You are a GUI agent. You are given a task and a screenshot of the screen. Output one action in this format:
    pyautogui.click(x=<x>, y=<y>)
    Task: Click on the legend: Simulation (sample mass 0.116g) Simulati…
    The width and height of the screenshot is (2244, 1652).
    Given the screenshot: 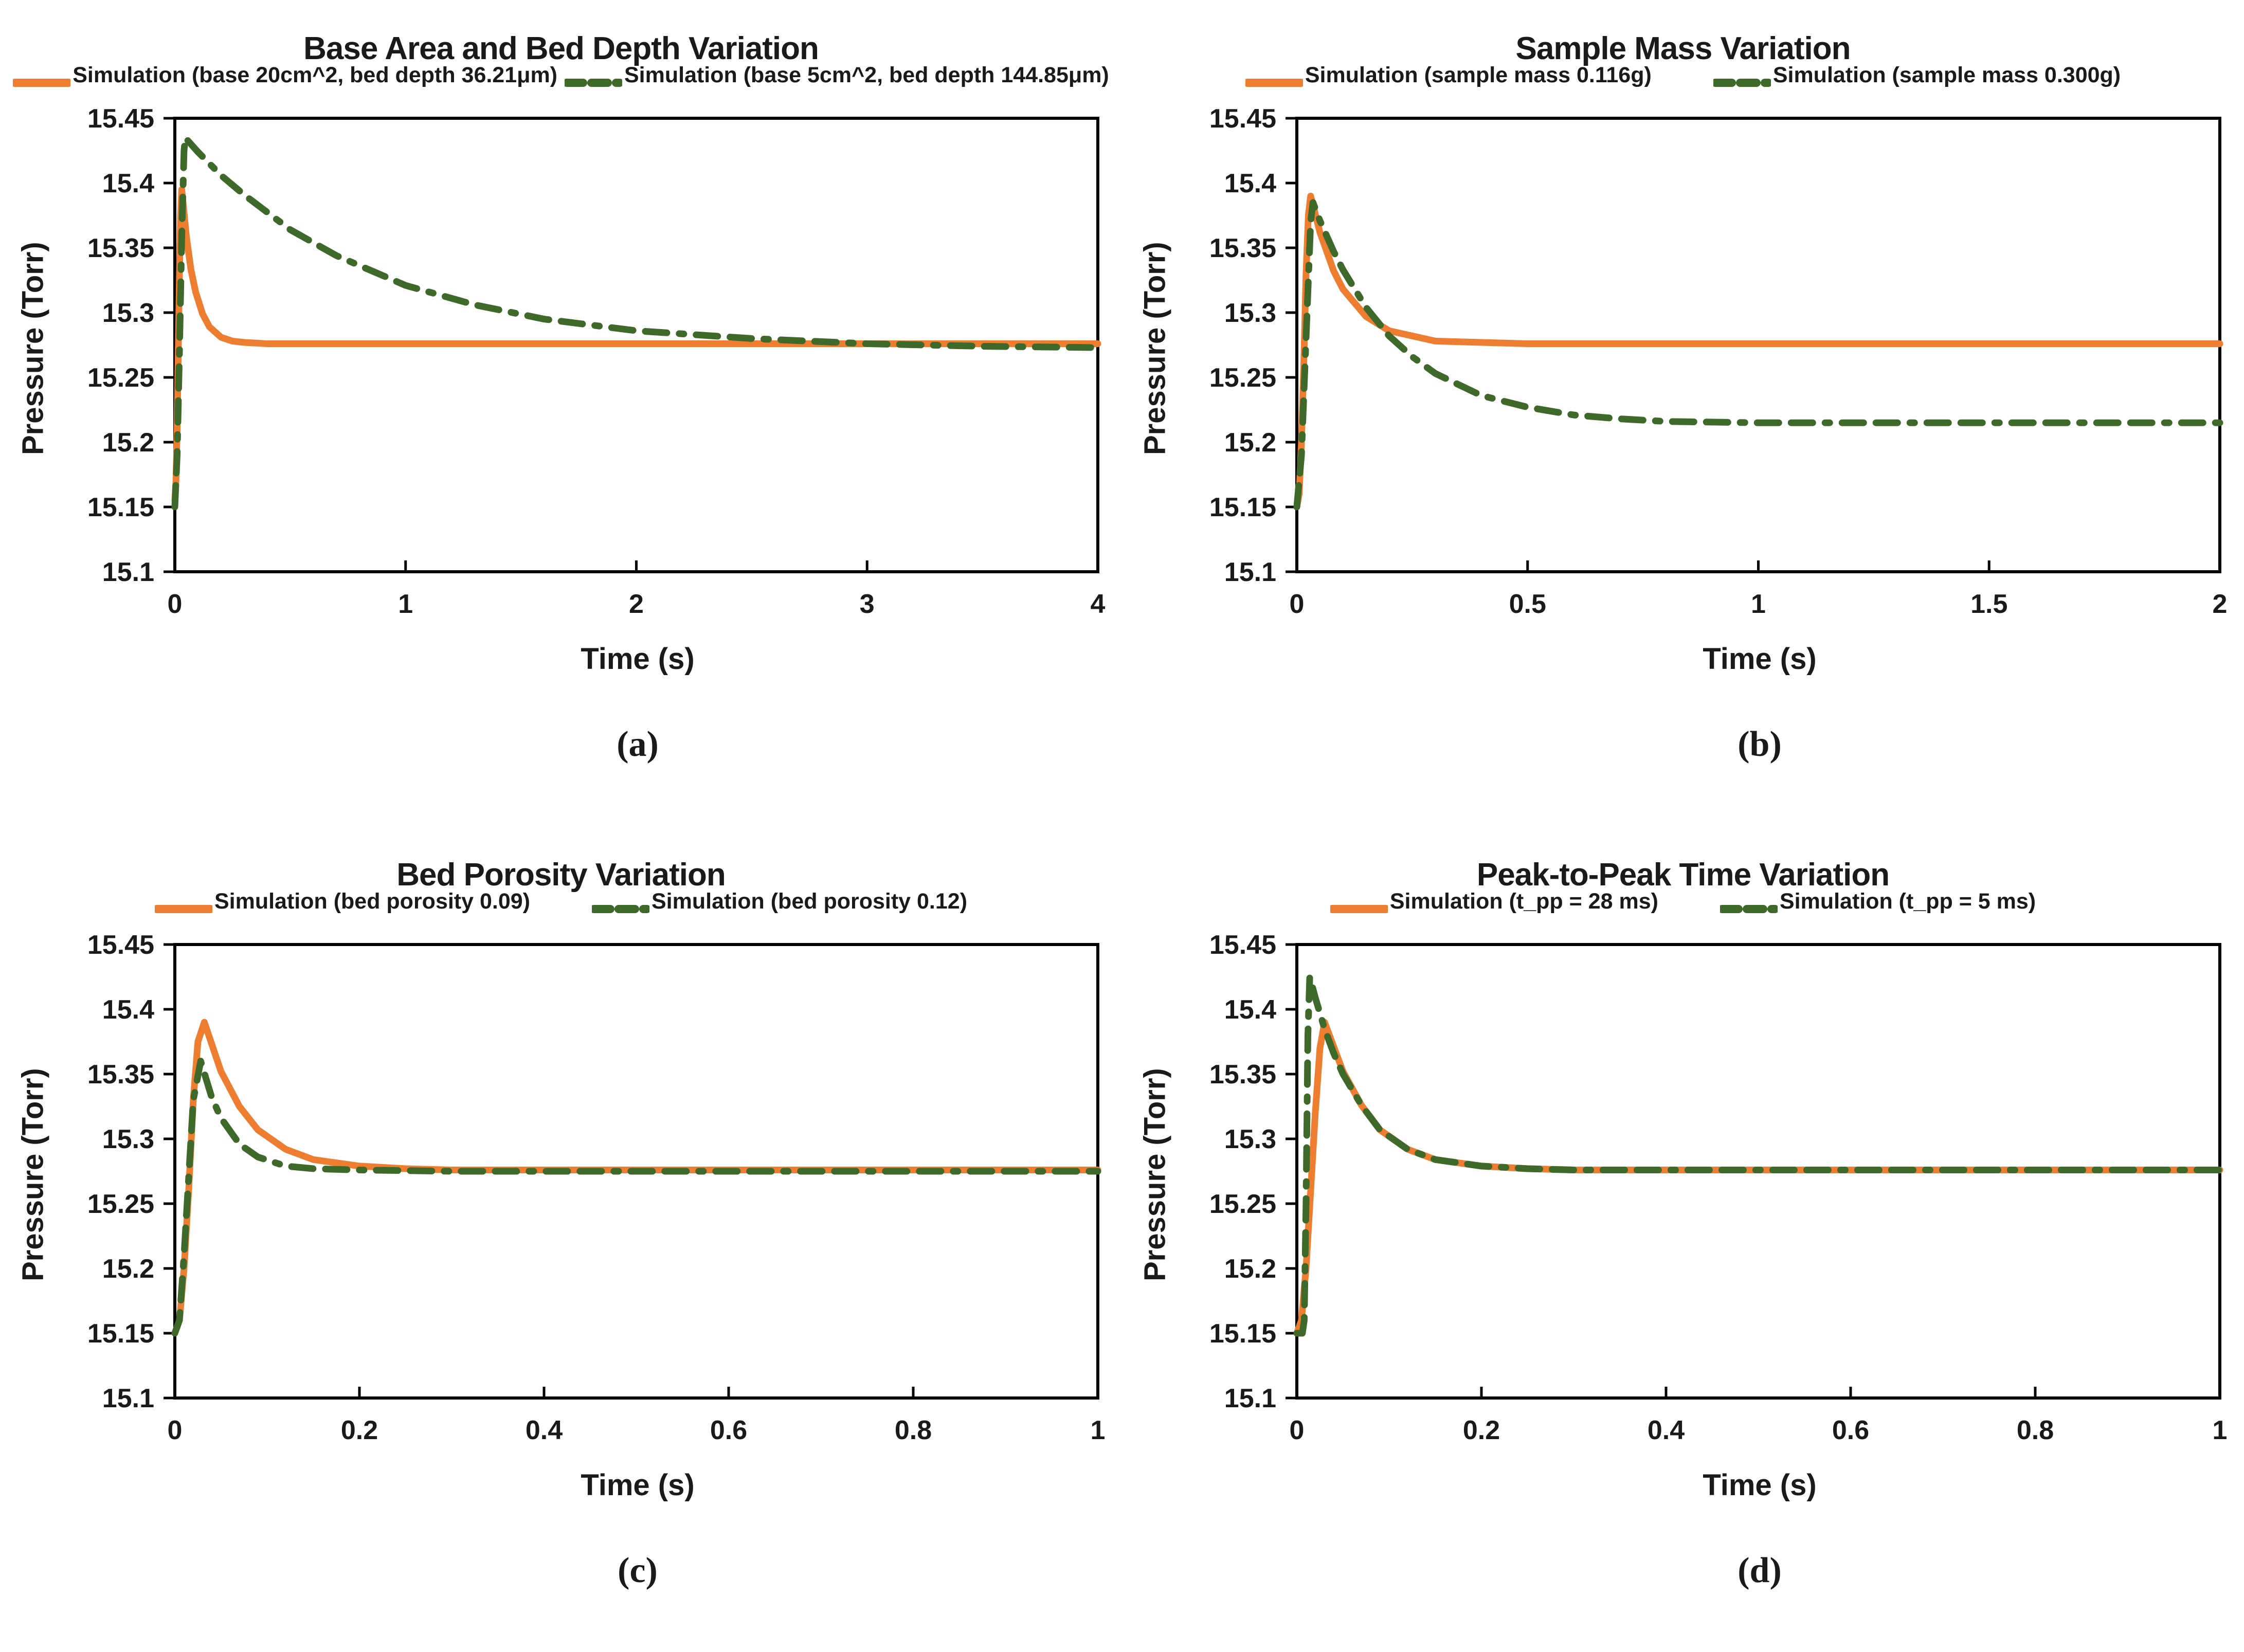 What is the action you would take?
    pyautogui.click(x=1683, y=75)
    